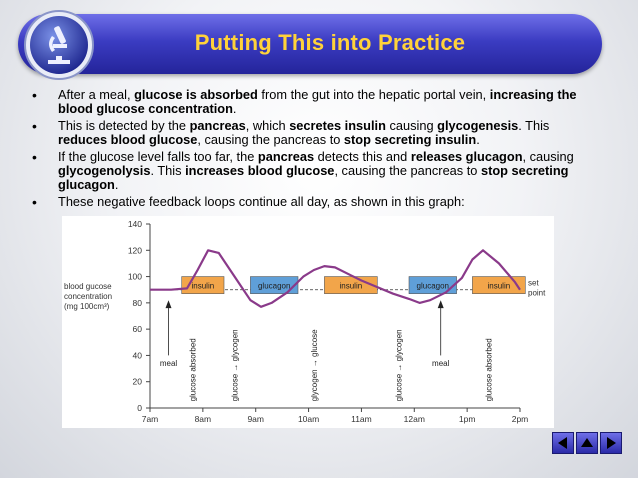 The image size is (638, 478). Describe the element at coordinates (150, 419) in the screenshot. I see `x-tick-label: 7am` at that location.